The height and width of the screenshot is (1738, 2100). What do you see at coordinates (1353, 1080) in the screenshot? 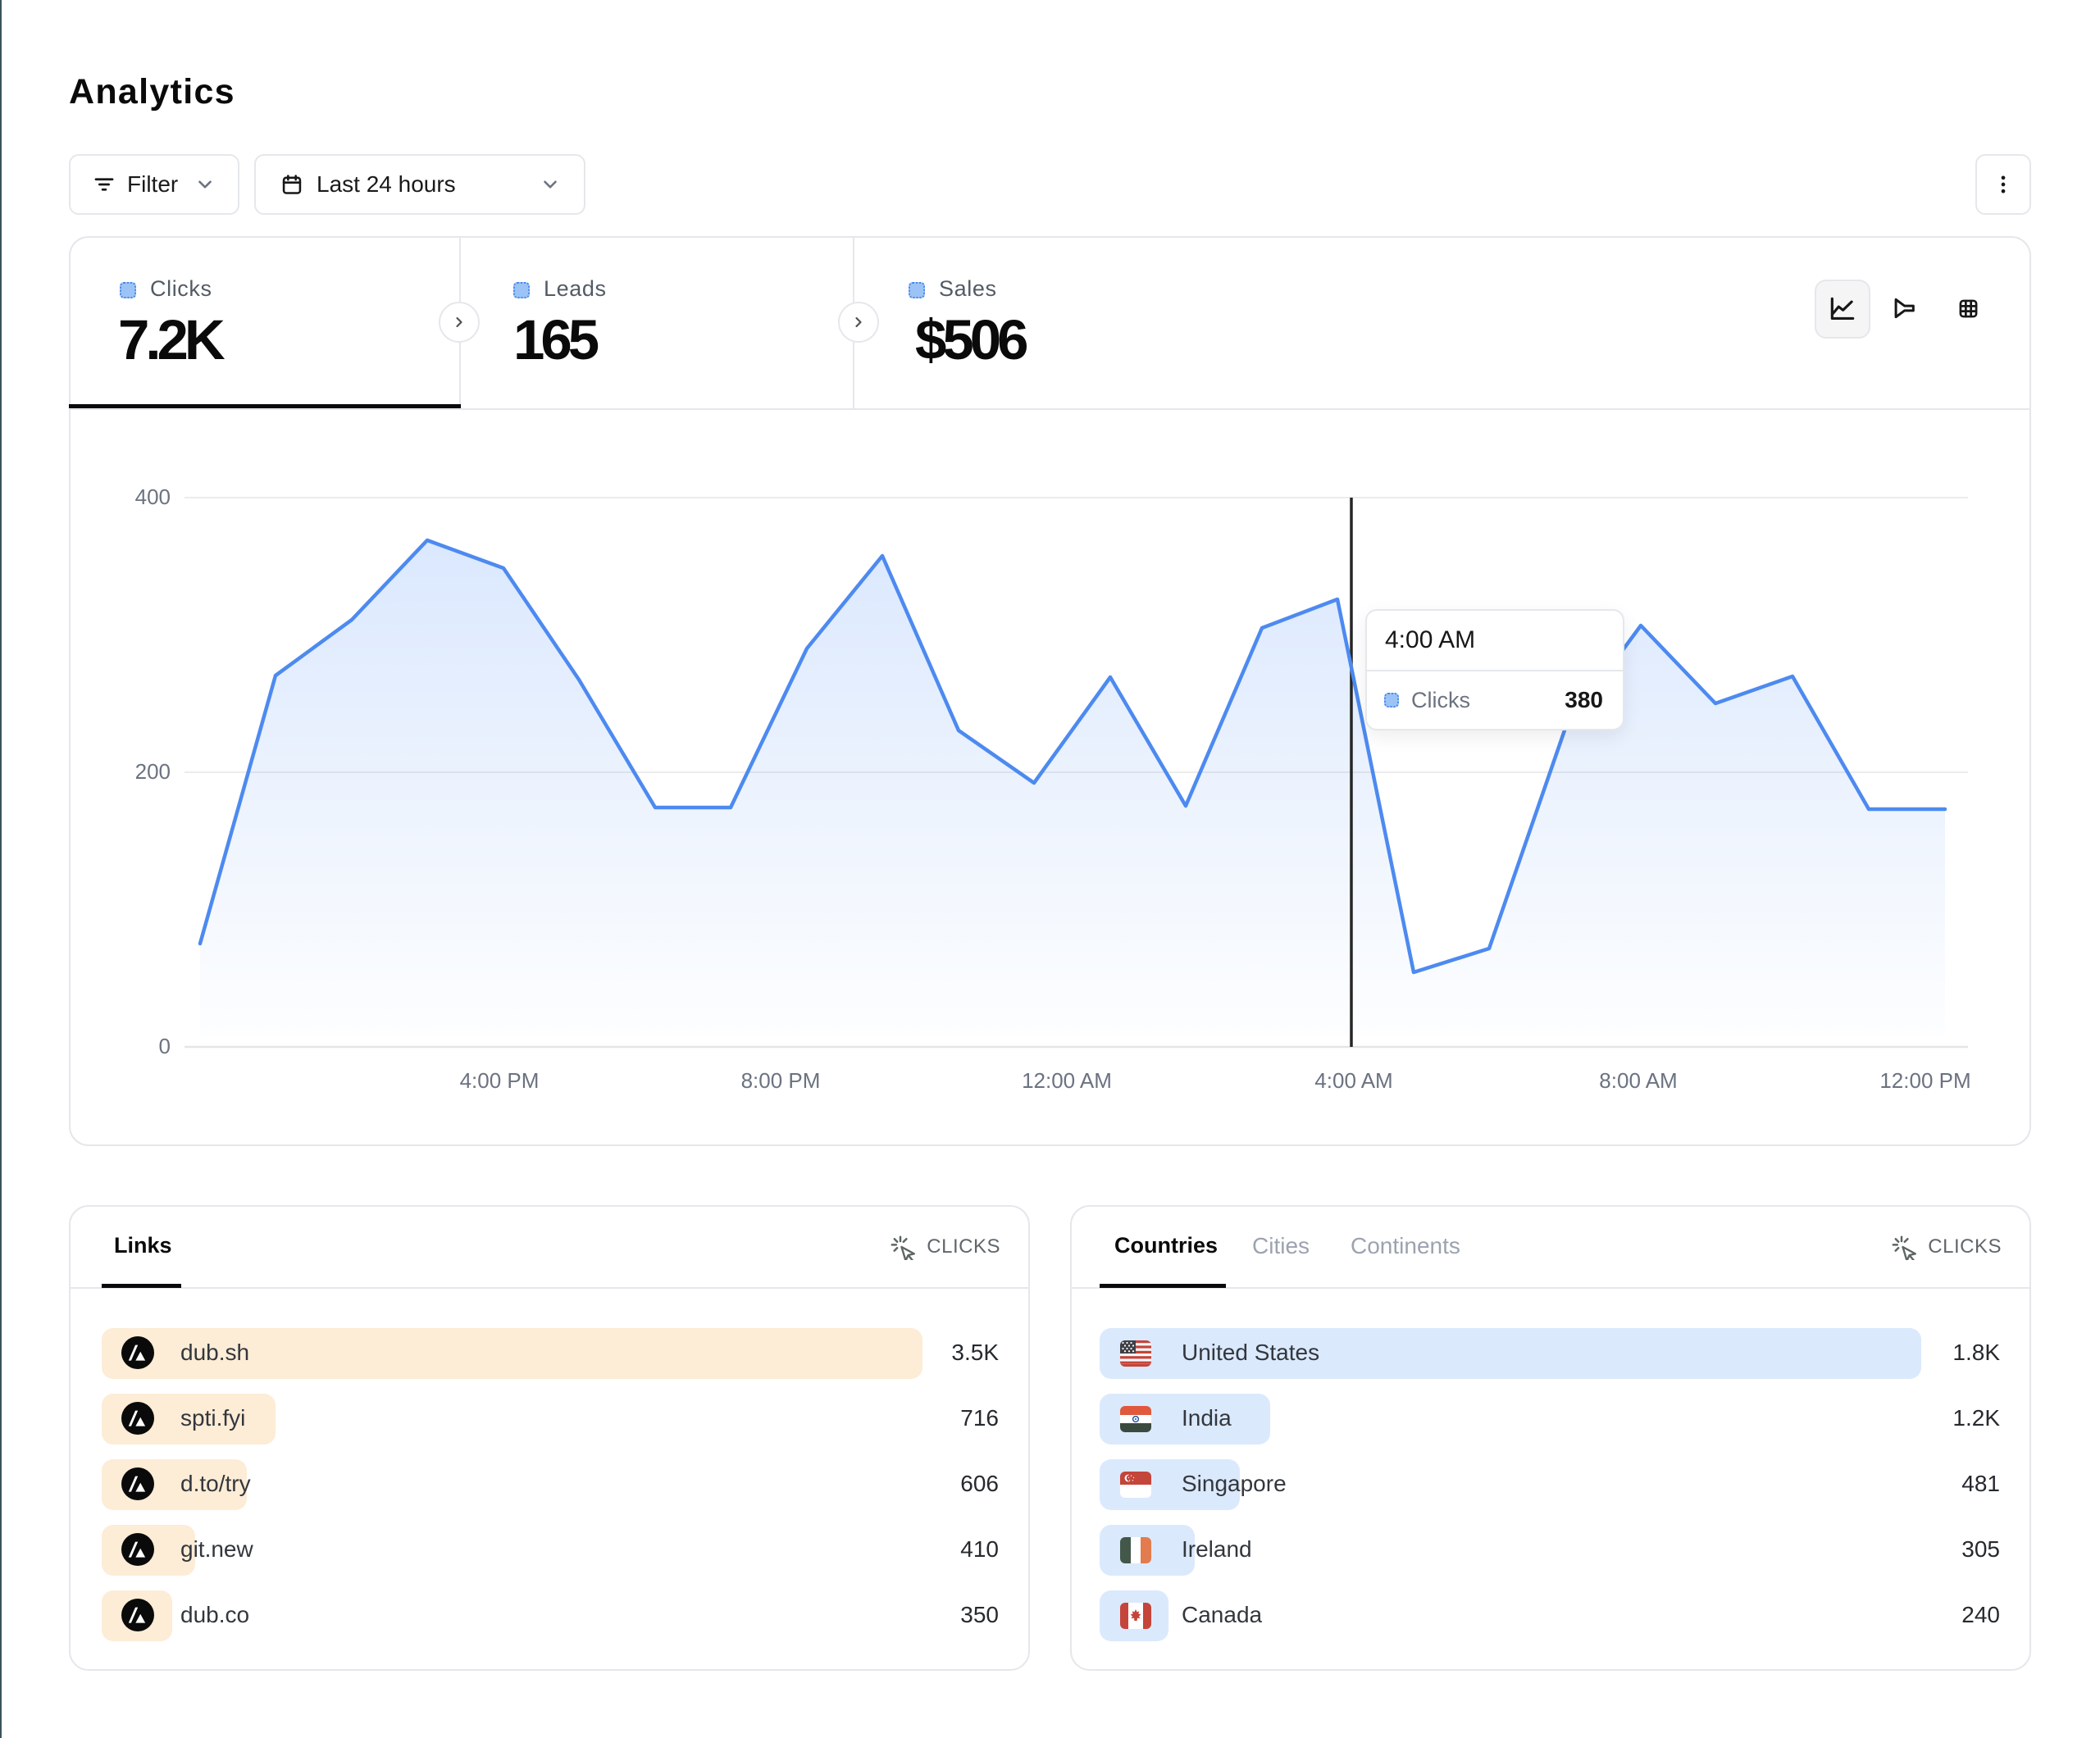
I see `svg-text: 4:00 AM` at bounding box center [1353, 1080].